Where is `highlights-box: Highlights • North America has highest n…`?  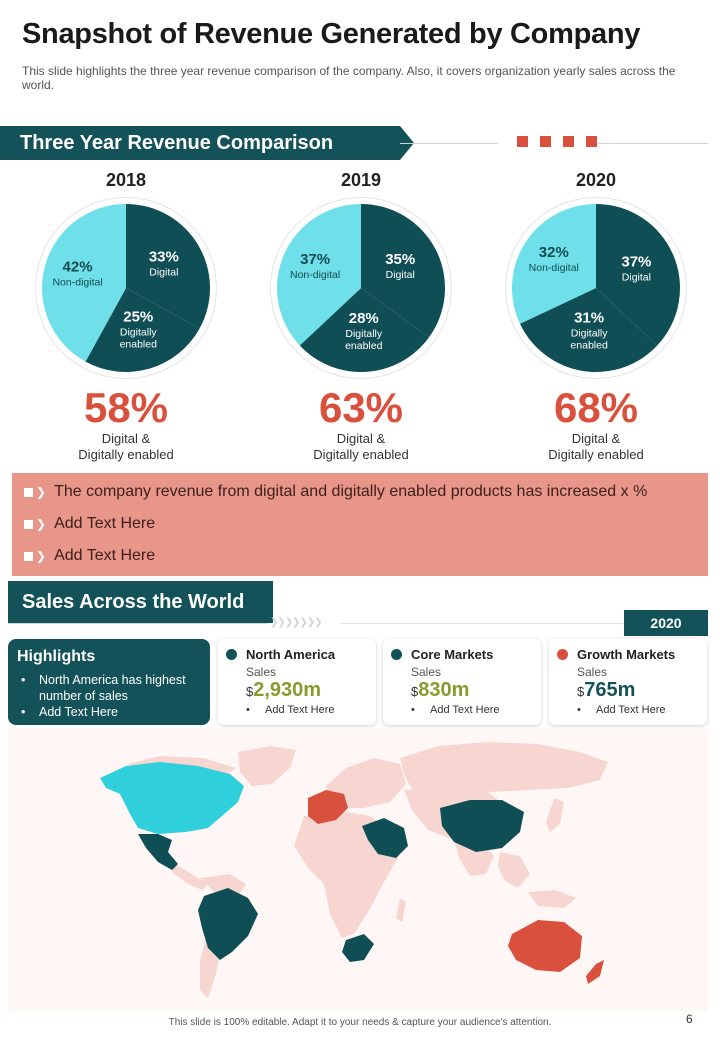
highlights-box: Highlights • North America has highest n… is located at coordinates (109, 682).